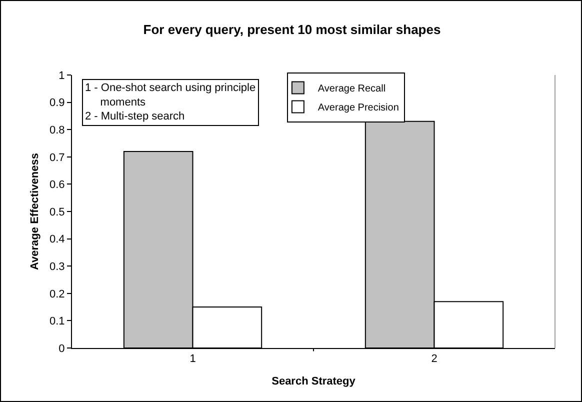 Image resolution: width=582 pixels, height=402 pixels. What do you see at coordinates (57, 185) in the screenshot?
I see `y-tick-label: 0.6` at bounding box center [57, 185].